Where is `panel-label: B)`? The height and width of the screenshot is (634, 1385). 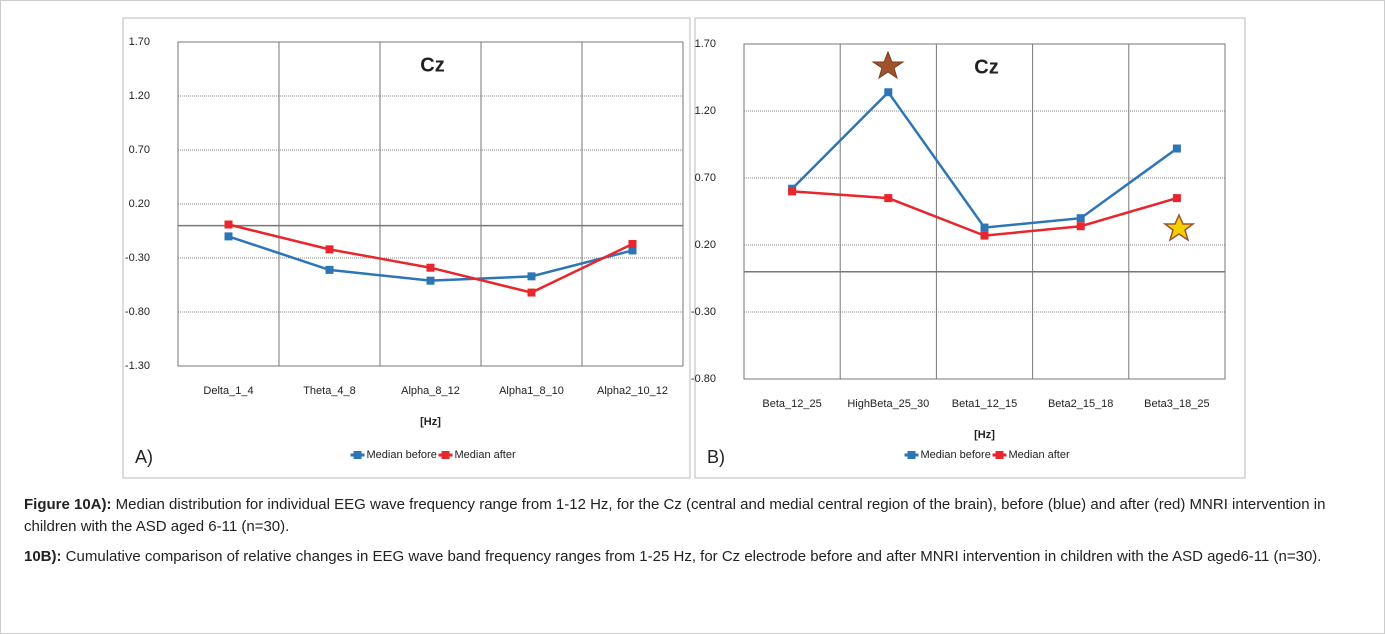
panel-label: B) is located at coordinates (716, 457).